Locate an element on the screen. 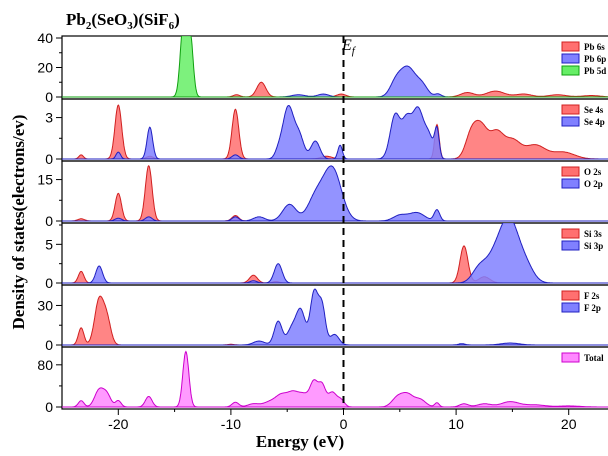  legend-panel-1: Pb 6s Pb 6p Pb 5d is located at coordinates (583, 58).